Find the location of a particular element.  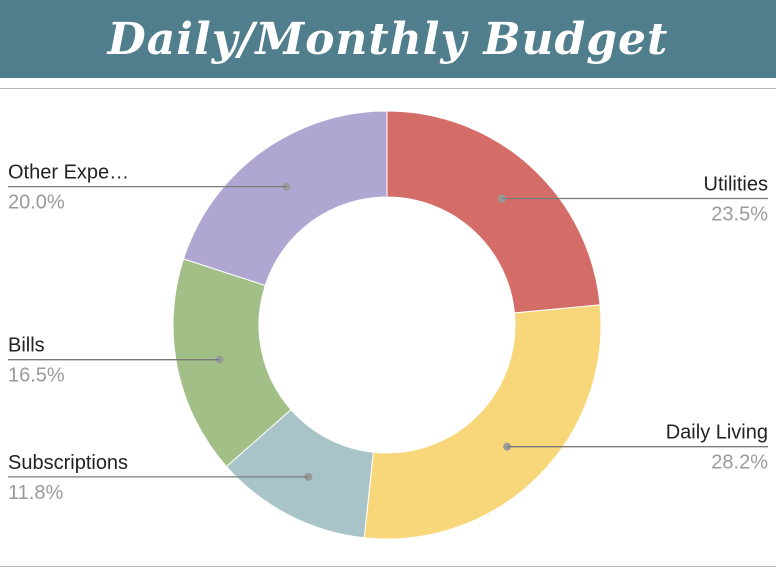

slice-label-bills: Bills is located at coordinates (26, 346).